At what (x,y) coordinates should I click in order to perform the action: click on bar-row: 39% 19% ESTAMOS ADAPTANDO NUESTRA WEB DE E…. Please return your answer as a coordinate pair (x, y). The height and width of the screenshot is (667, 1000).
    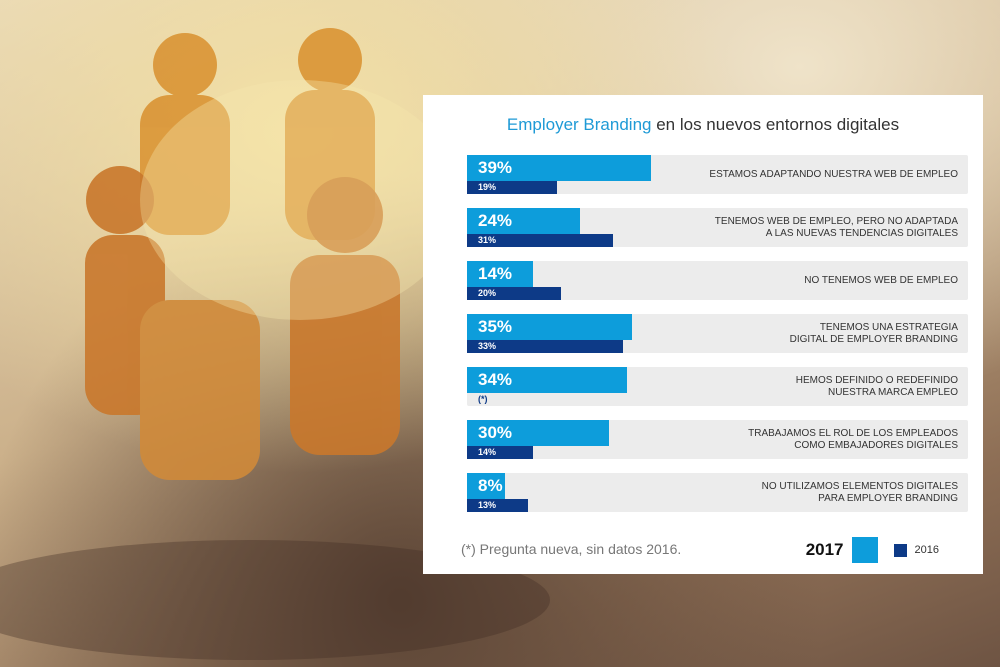
    Looking at the image, I should click on (717, 174).